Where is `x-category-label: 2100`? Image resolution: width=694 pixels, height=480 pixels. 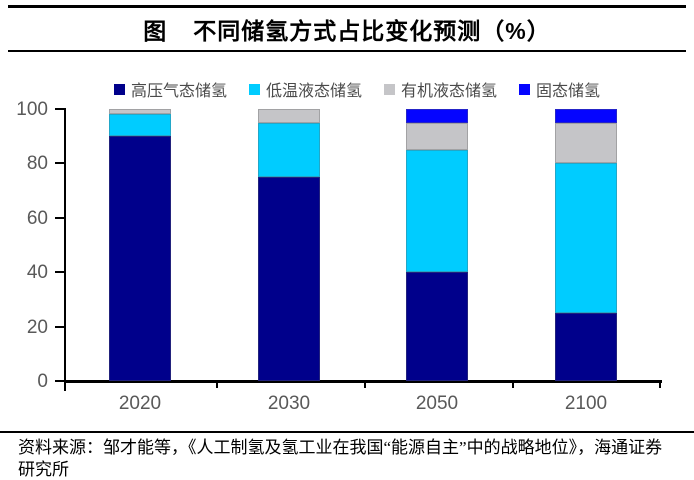
x-category-label: 2100 is located at coordinates (586, 403).